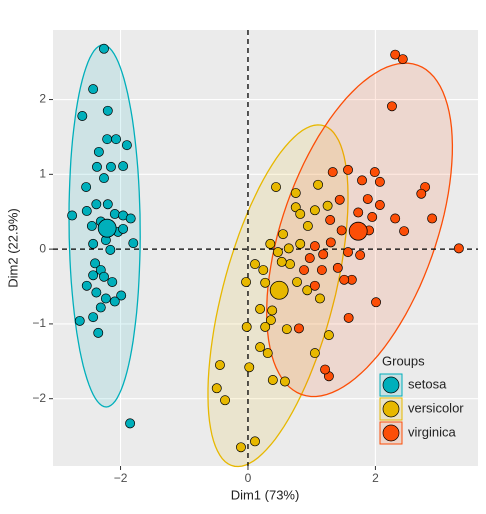 This screenshot has height=514, width=486. Describe the element at coordinates (265, 494) in the screenshot. I see `x-axis-label: Dim1 (73%)` at that location.